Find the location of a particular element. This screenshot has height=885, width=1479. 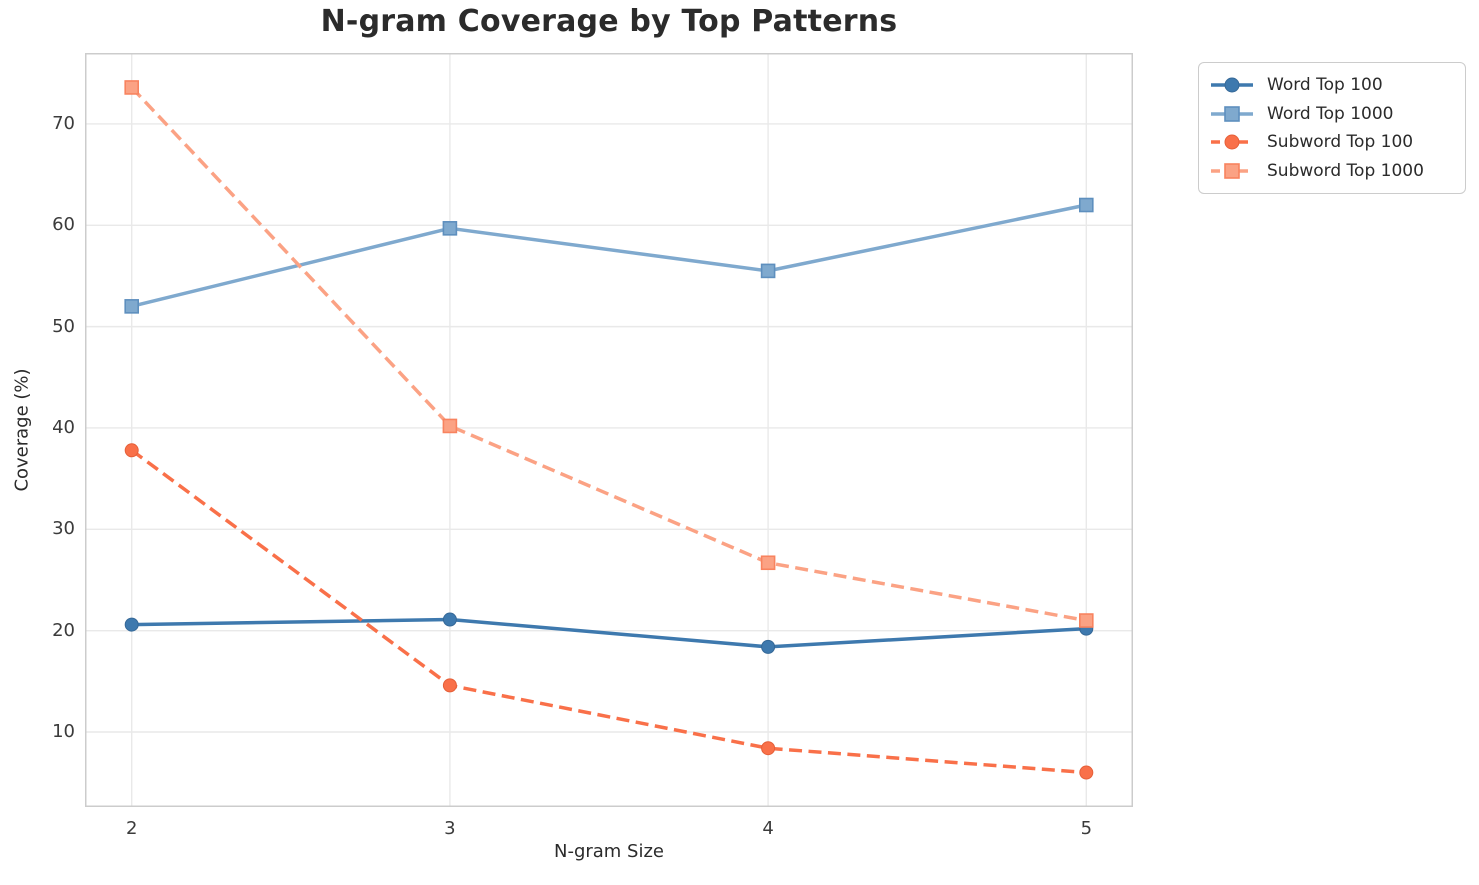

y-tick-label: 70 is located at coordinates (63, 123).